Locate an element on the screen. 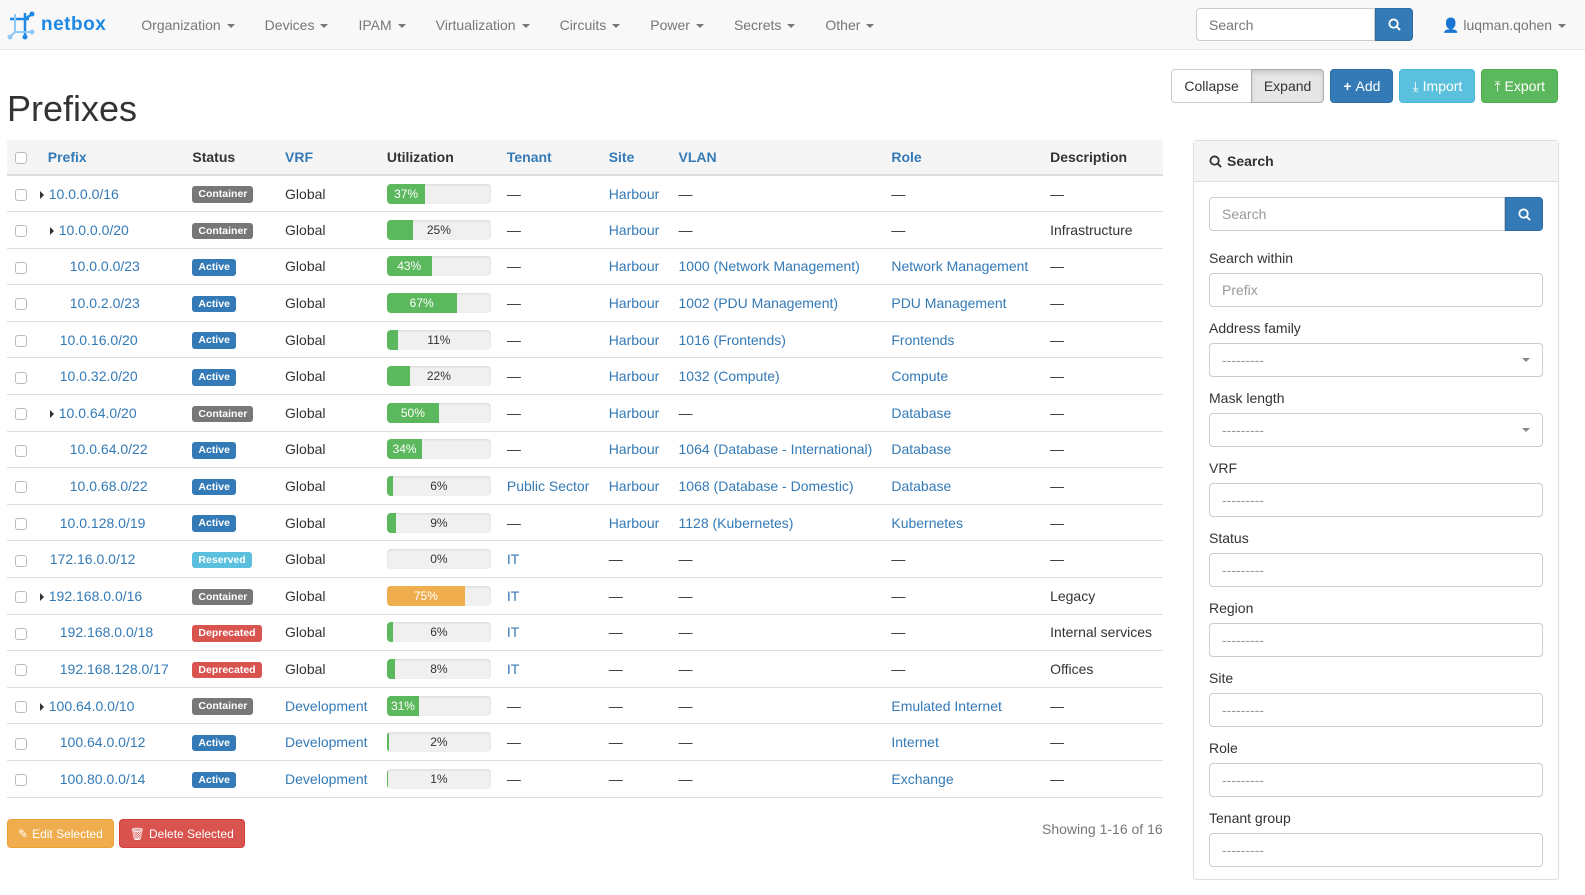 This screenshot has height=895, width=1585. col-role: Role is located at coordinates (963, 158).